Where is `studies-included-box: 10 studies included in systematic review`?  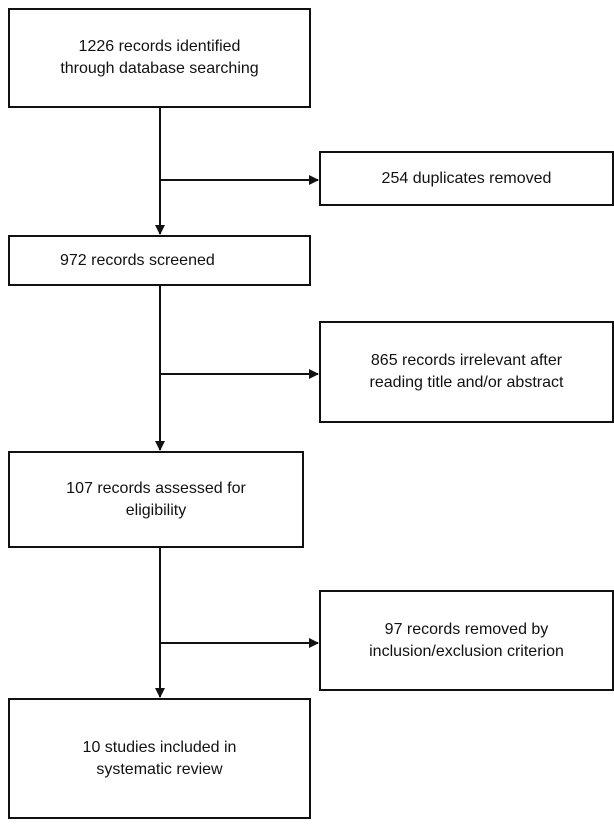
studies-included-box: 10 studies included in systematic review is located at coordinates (159, 758).